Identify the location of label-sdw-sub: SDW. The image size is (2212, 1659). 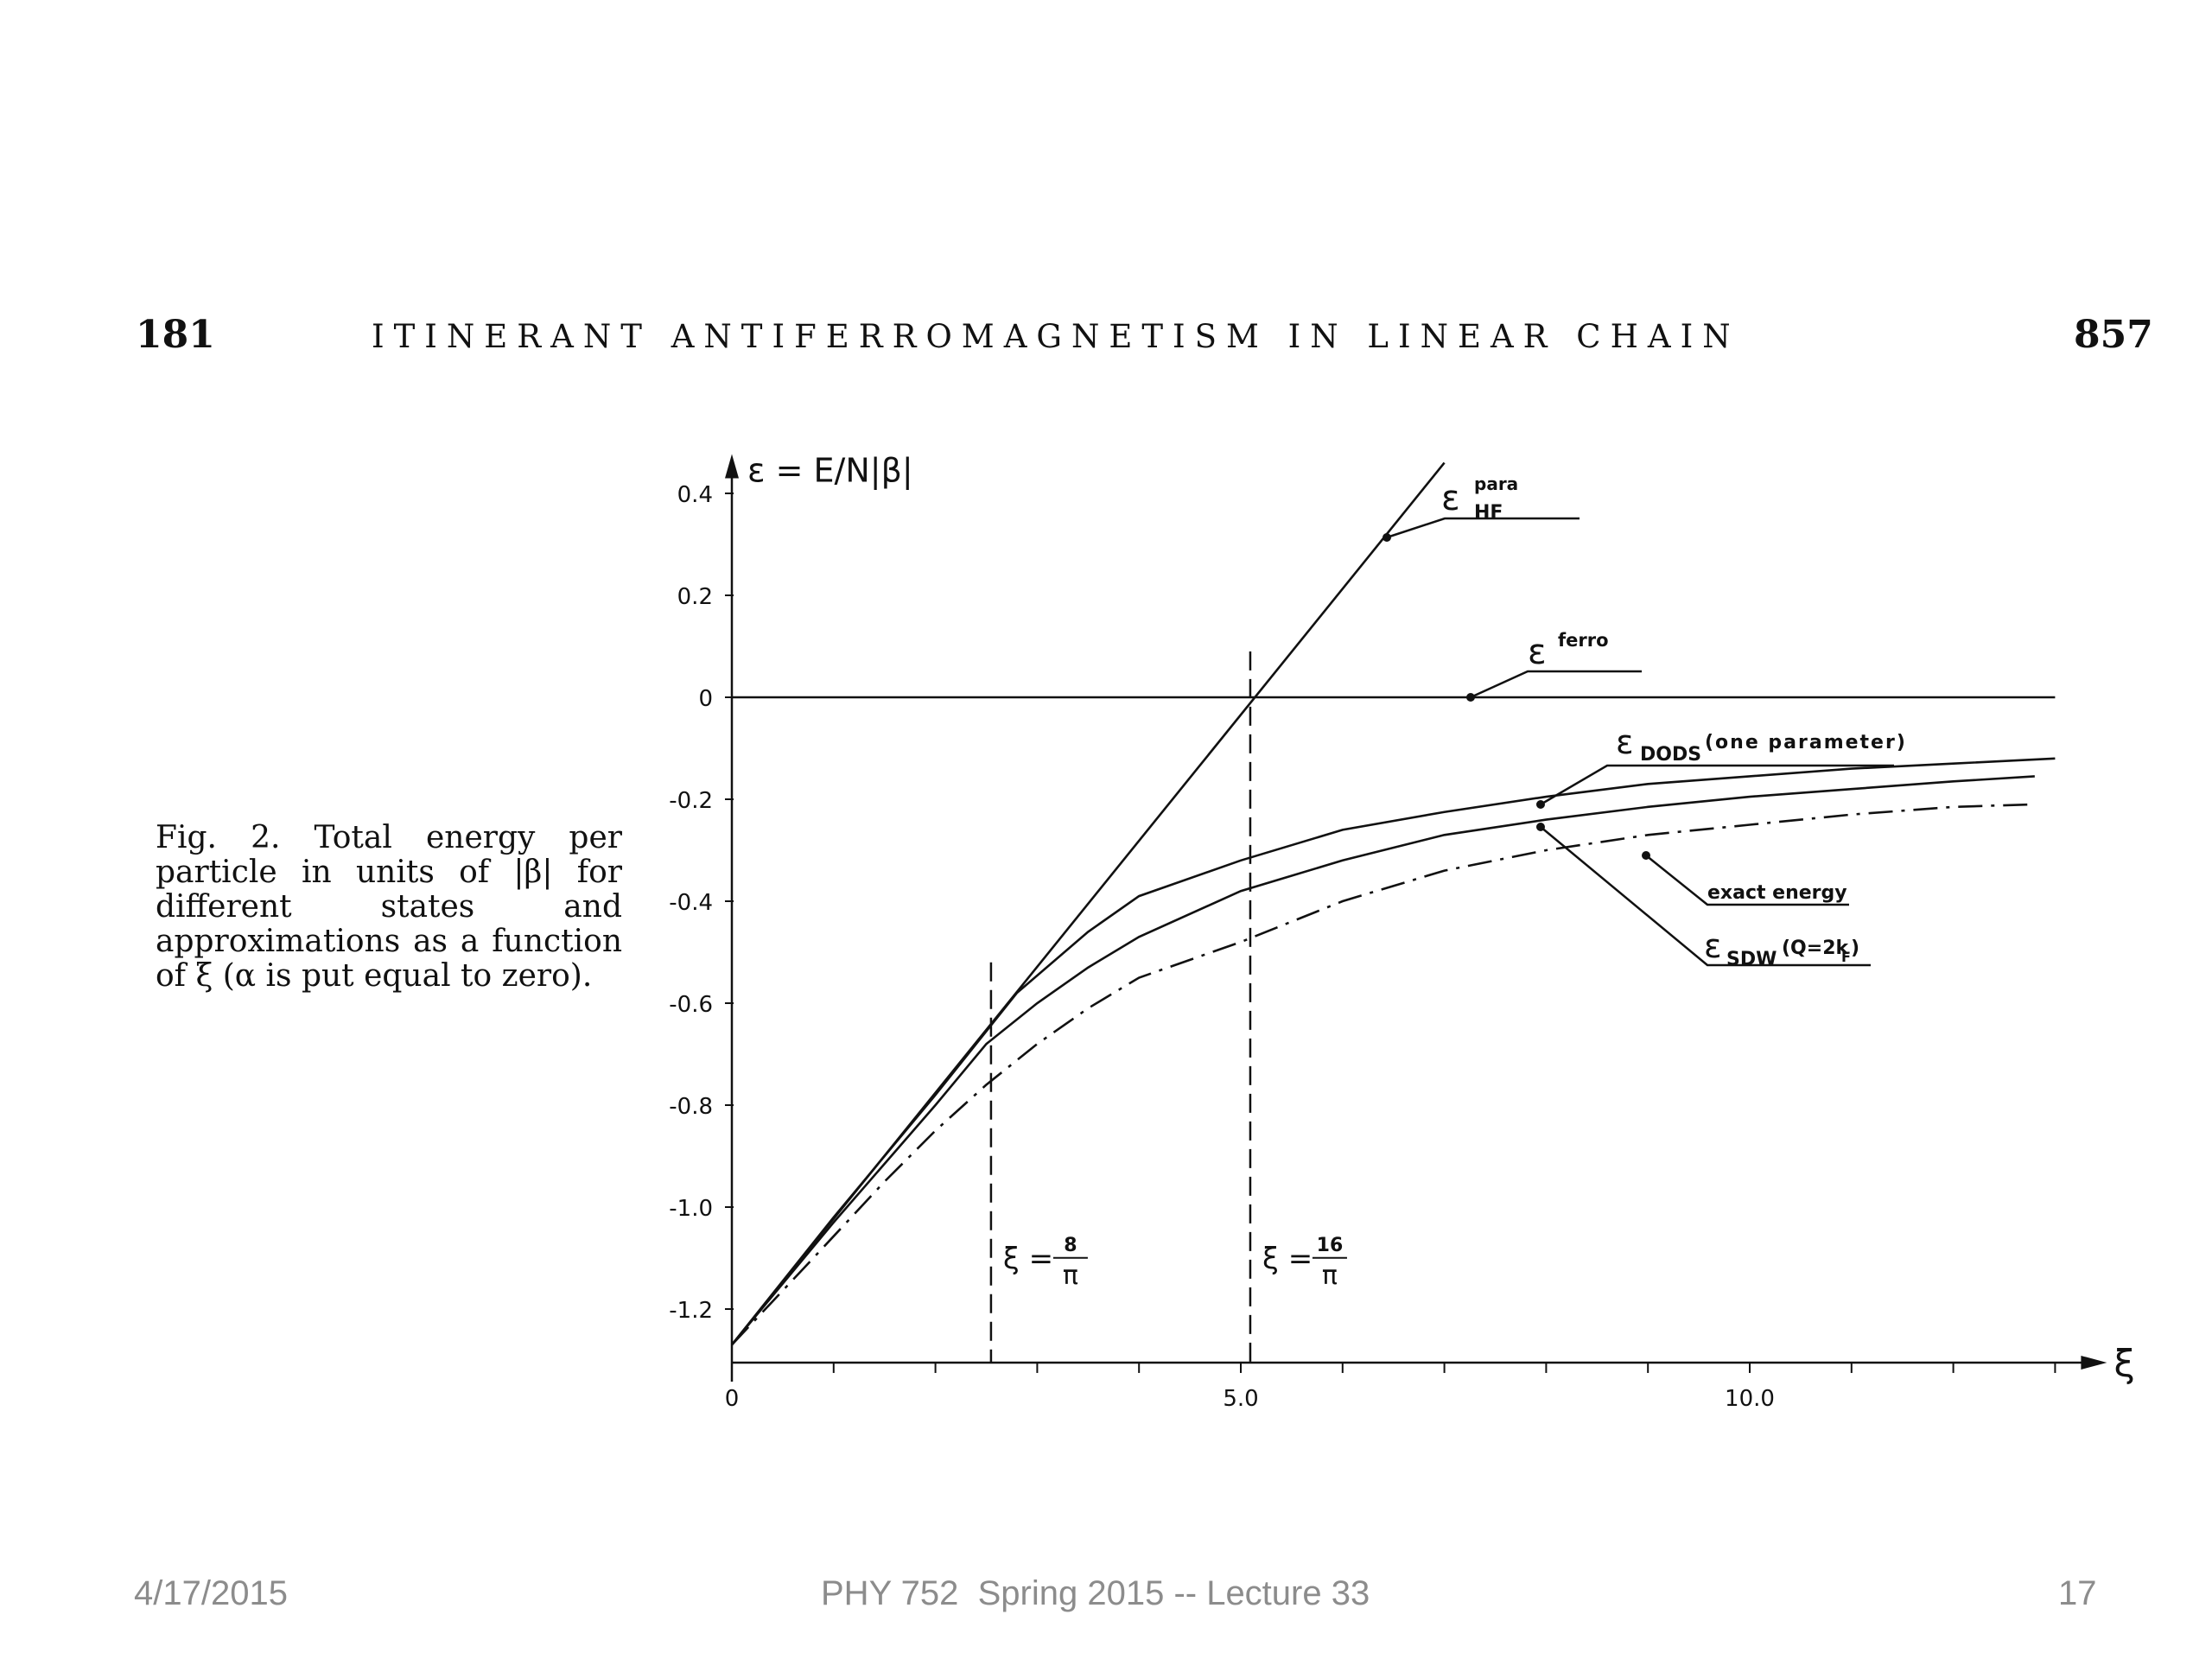
(1751, 959).